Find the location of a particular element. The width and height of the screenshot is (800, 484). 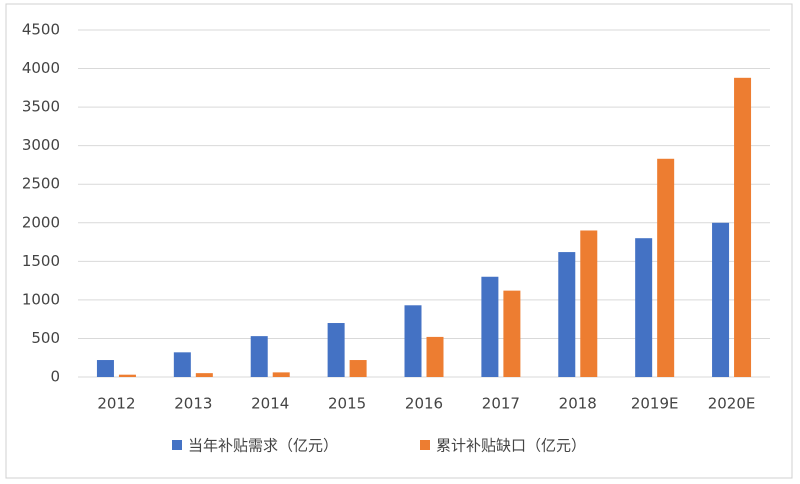

legend-label: 累计补贴缺口（亿元） is located at coordinates (511, 446).